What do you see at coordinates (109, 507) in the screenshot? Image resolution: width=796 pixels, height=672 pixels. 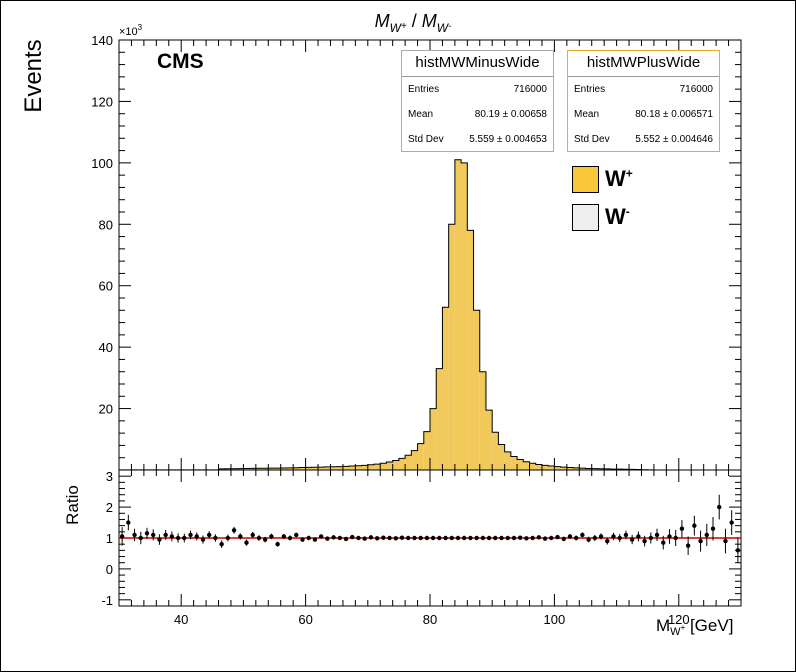 I see `ratio-y-tick-label: 2` at bounding box center [109, 507].